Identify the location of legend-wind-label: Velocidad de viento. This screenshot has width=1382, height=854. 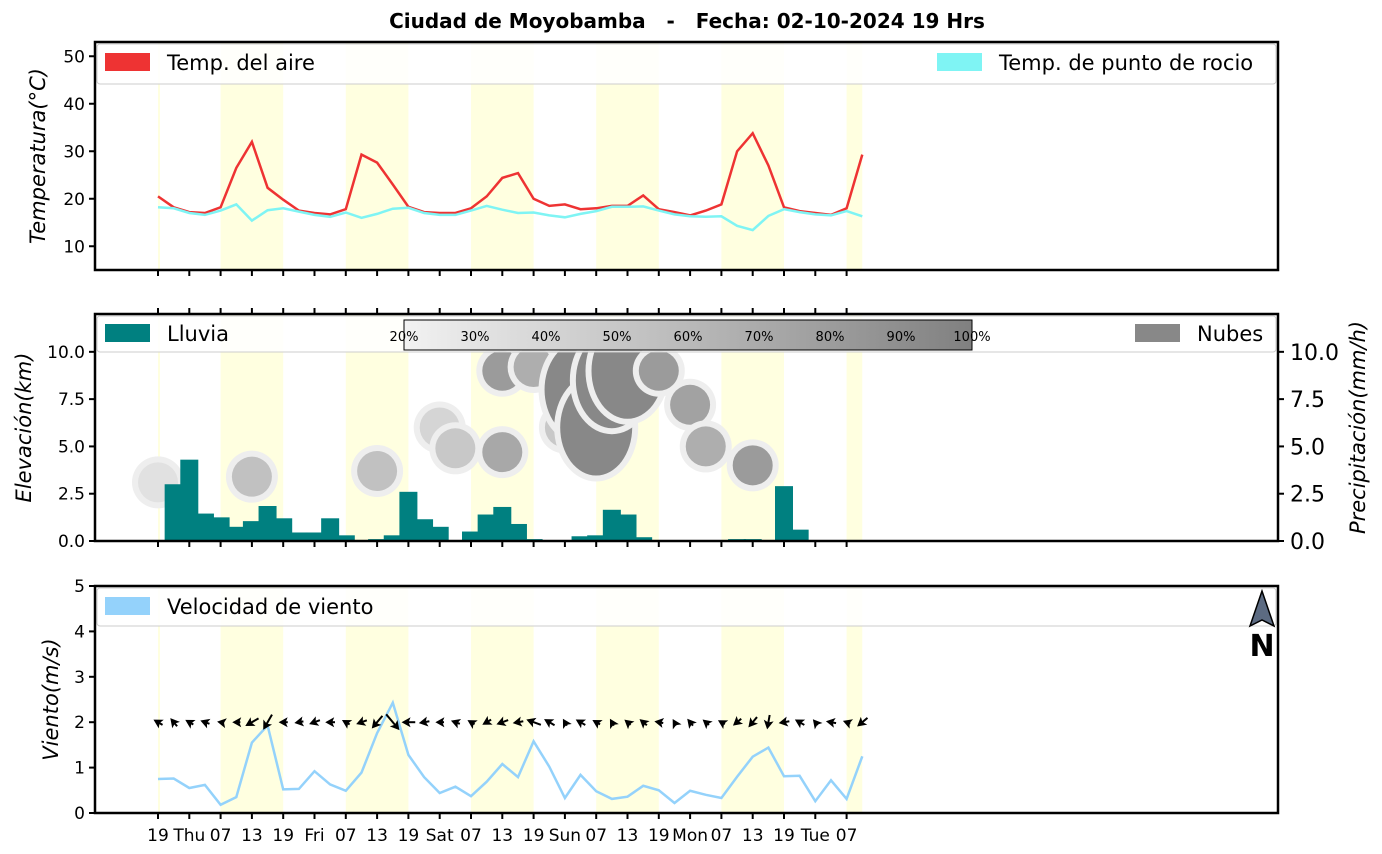
(270, 607).